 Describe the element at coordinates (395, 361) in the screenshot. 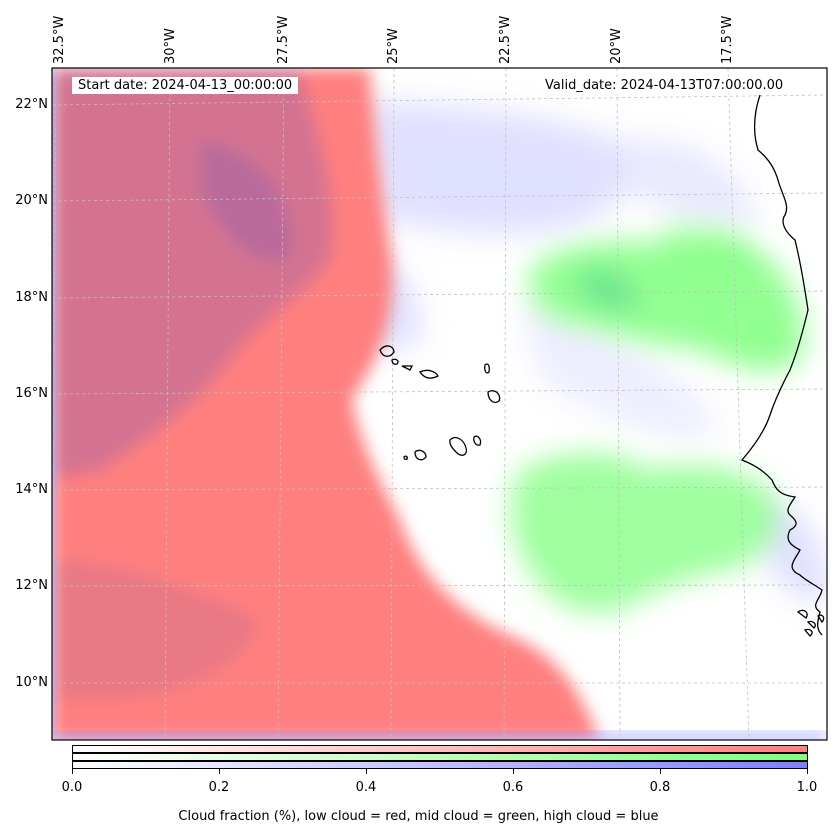

I see `cape-verde-sao-vicente` at that location.